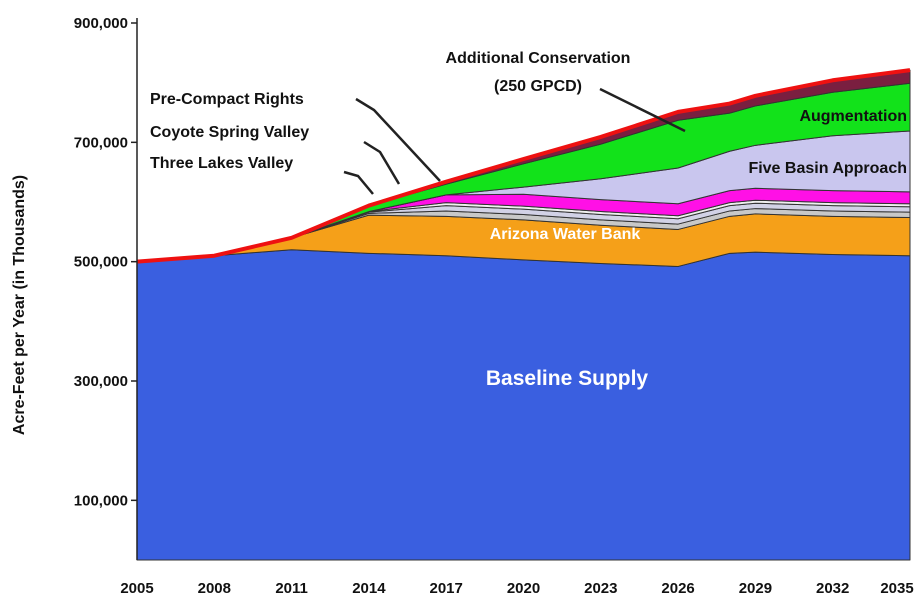 The height and width of the screenshot is (602, 917). What do you see at coordinates (19, 305) in the screenshot?
I see `y-axis-label: Acre-Feet per Year (in Thousands)` at bounding box center [19, 305].